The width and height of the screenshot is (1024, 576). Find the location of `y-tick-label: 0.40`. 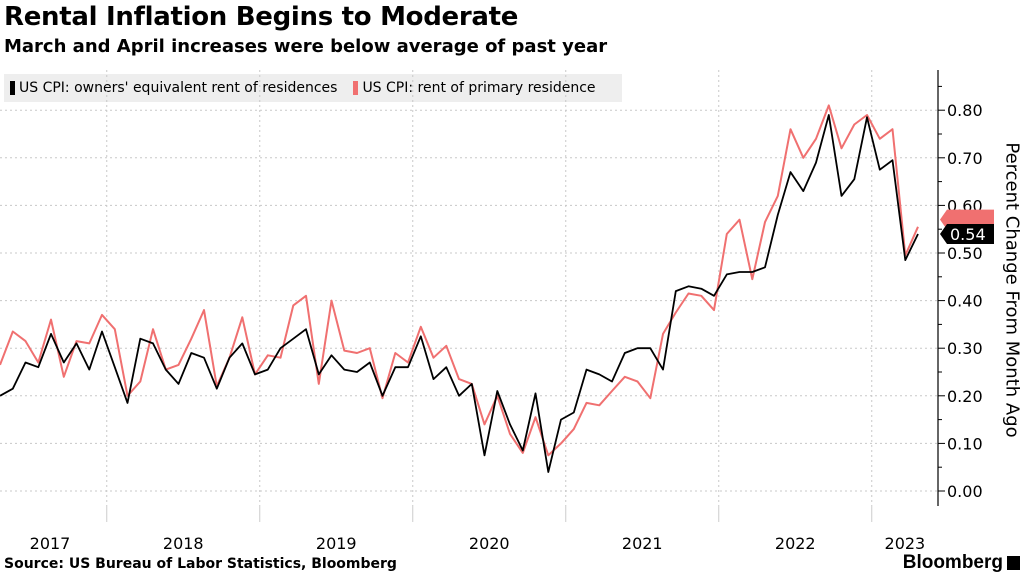

y-tick-label: 0.40 is located at coordinates (965, 301).